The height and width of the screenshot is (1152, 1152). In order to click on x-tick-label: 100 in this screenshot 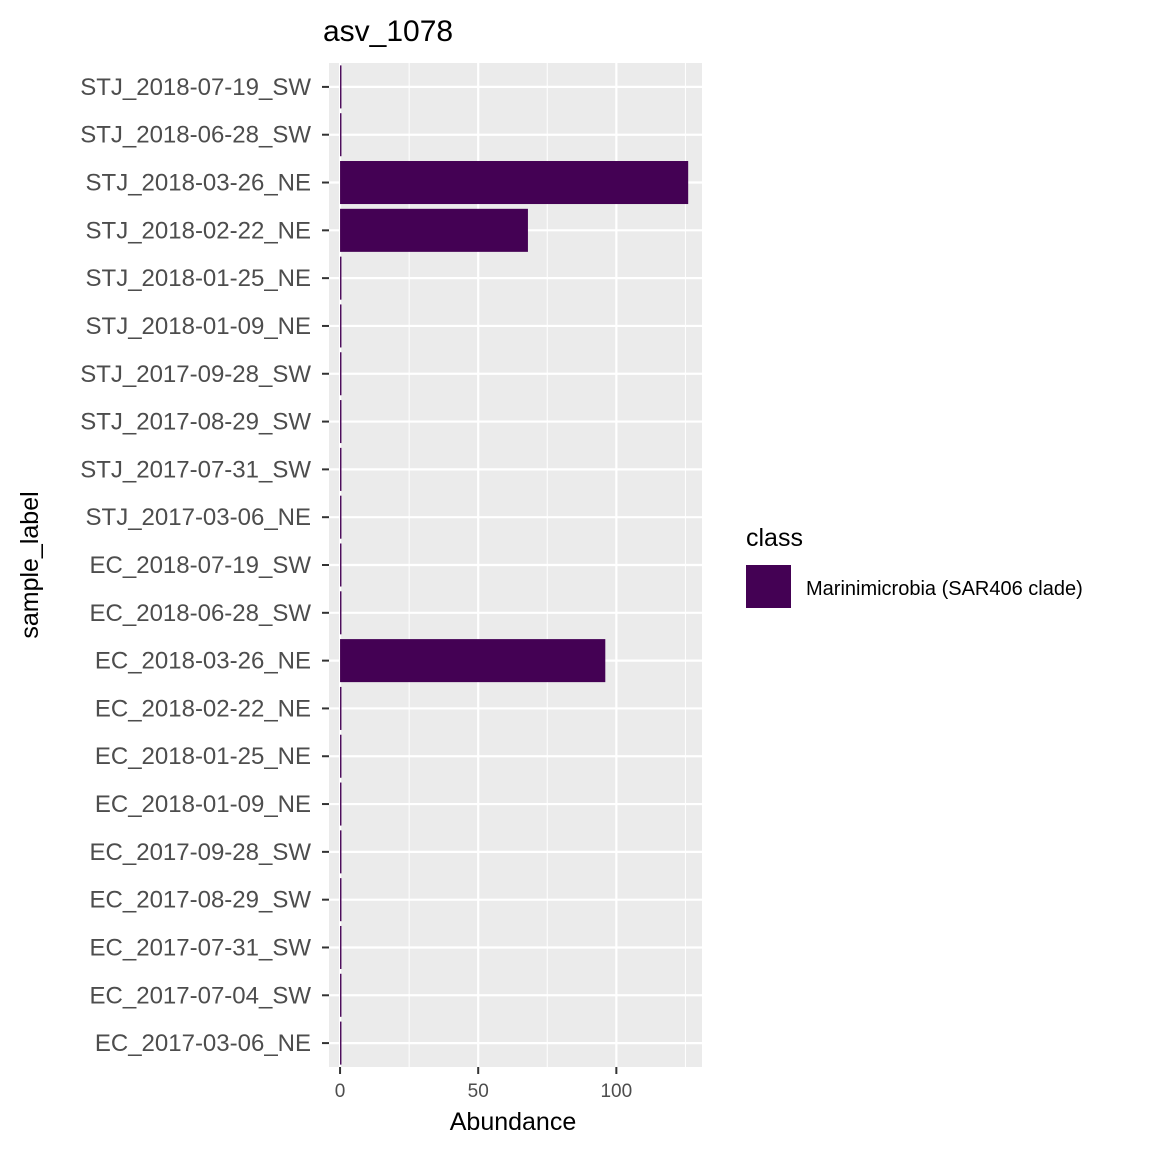, I will do `click(616, 1091)`.